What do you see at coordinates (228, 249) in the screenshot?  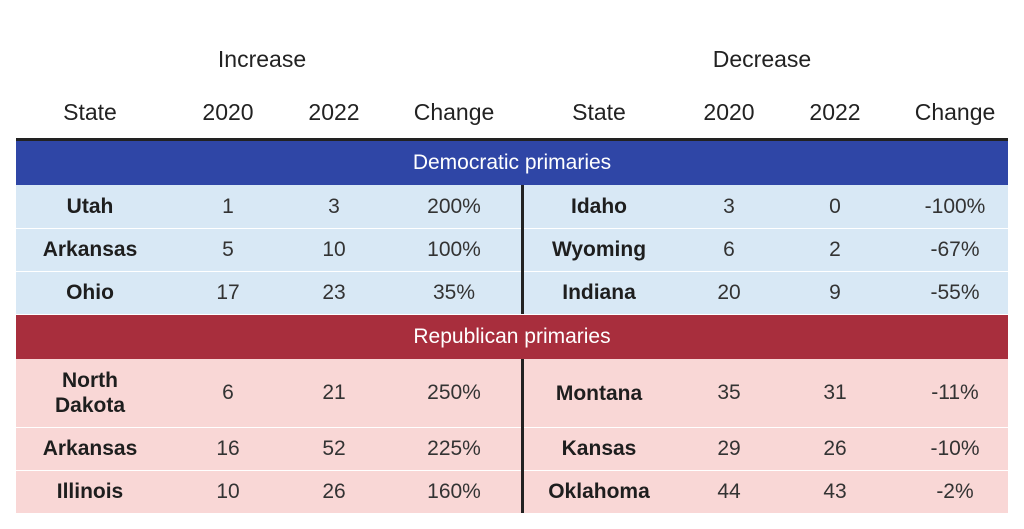 I see `increase-year-2020-cell: 5` at bounding box center [228, 249].